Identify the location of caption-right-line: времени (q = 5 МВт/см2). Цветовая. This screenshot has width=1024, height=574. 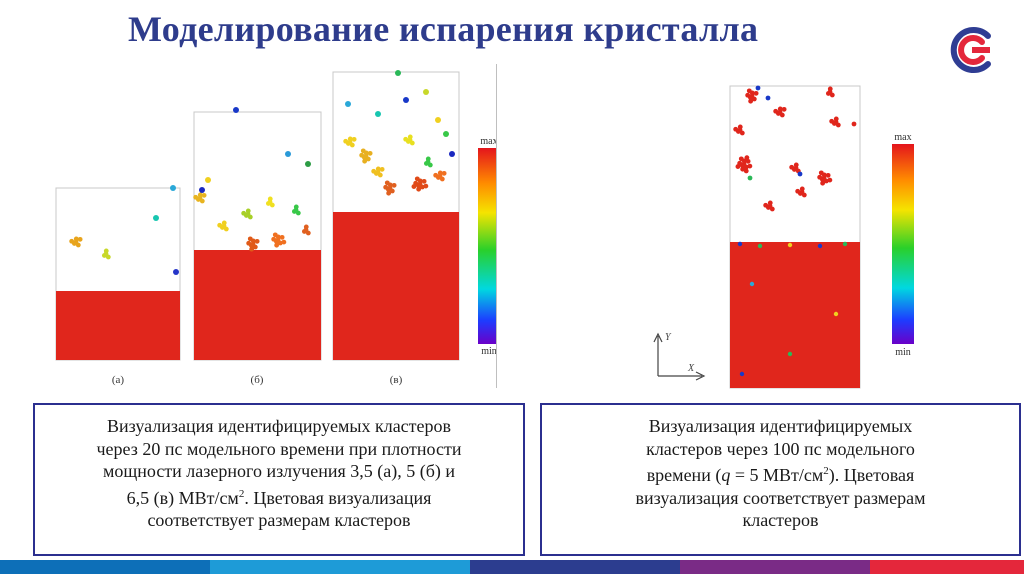
(780, 475).